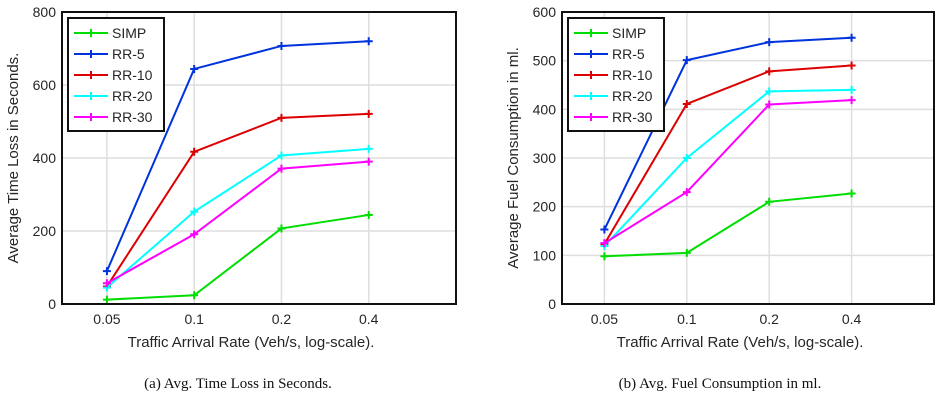 The width and height of the screenshot is (940, 395). Describe the element at coordinates (720, 384) in the screenshot. I see `figure-caption: (b) Avg. Fuel Consumption in ml.` at that location.